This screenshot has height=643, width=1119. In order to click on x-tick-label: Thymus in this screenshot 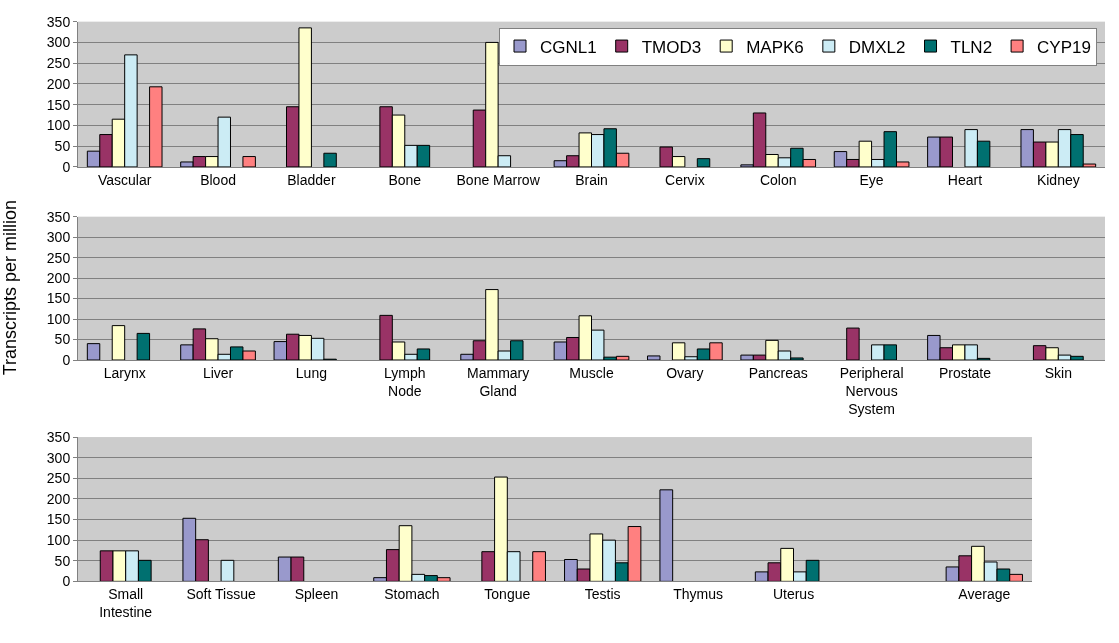, I will do `click(698, 594)`.